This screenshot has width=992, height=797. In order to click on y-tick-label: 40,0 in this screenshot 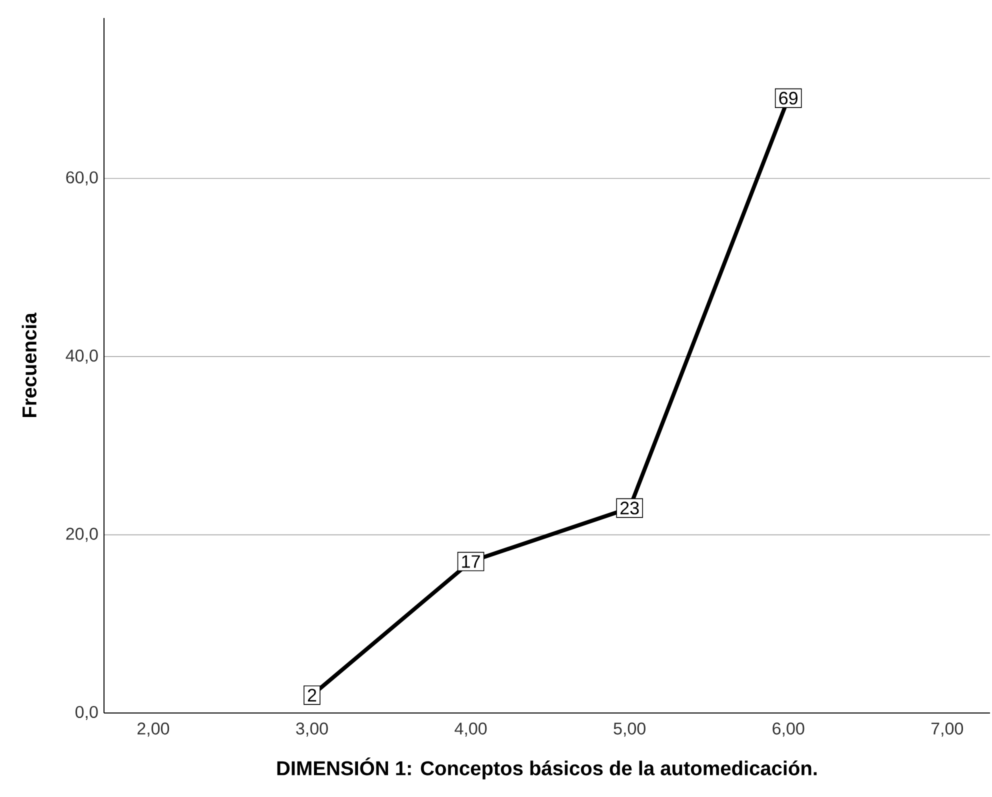, I will do `click(82, 357)`.